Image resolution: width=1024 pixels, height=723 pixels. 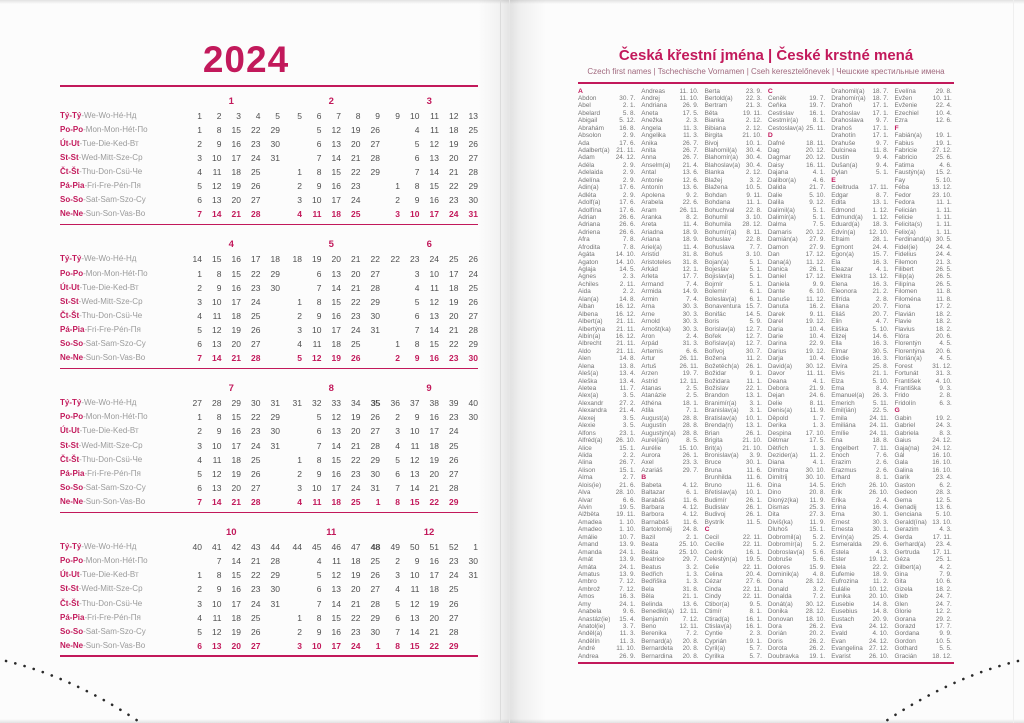 I want to click on name-entry: Ariadna 18. 9., so click(x=669, y=232).